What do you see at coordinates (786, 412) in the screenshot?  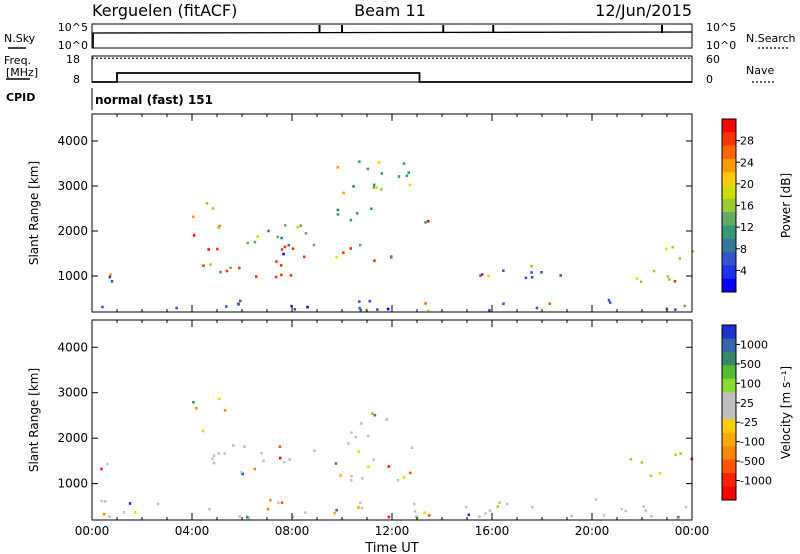 I see `velocity-colorbar-label: Velocity [m s⁻¹]` at bounding box center [786, 412].